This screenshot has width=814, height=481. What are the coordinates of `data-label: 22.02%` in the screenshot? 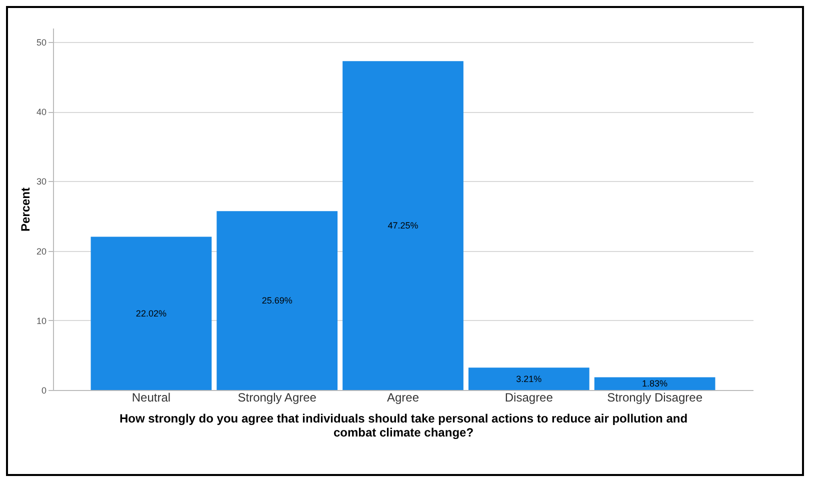 It's located at (151, 313).